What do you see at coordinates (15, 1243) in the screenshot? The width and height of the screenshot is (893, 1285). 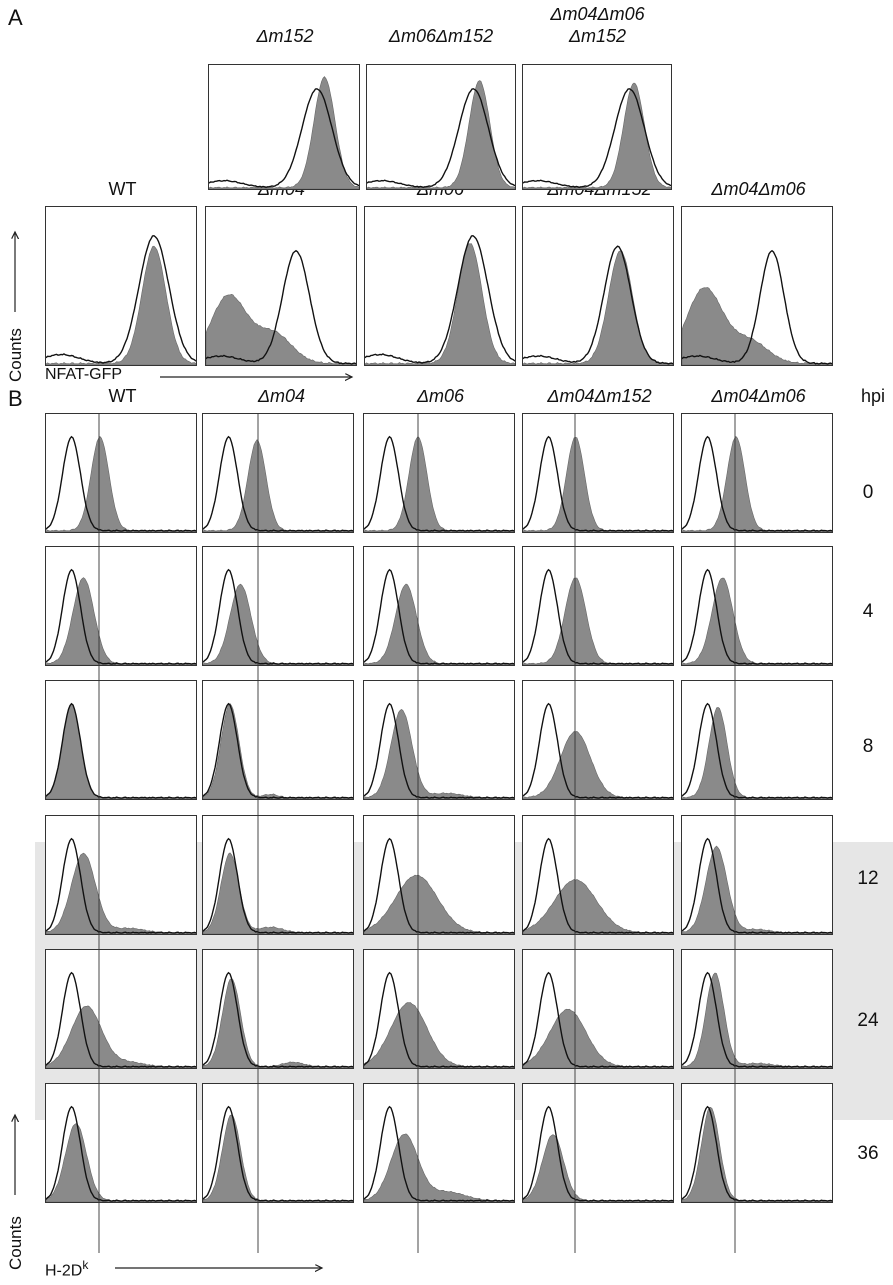 I see `panel-b-y-axis-label: Counts` at bounding box center [15, 1243].